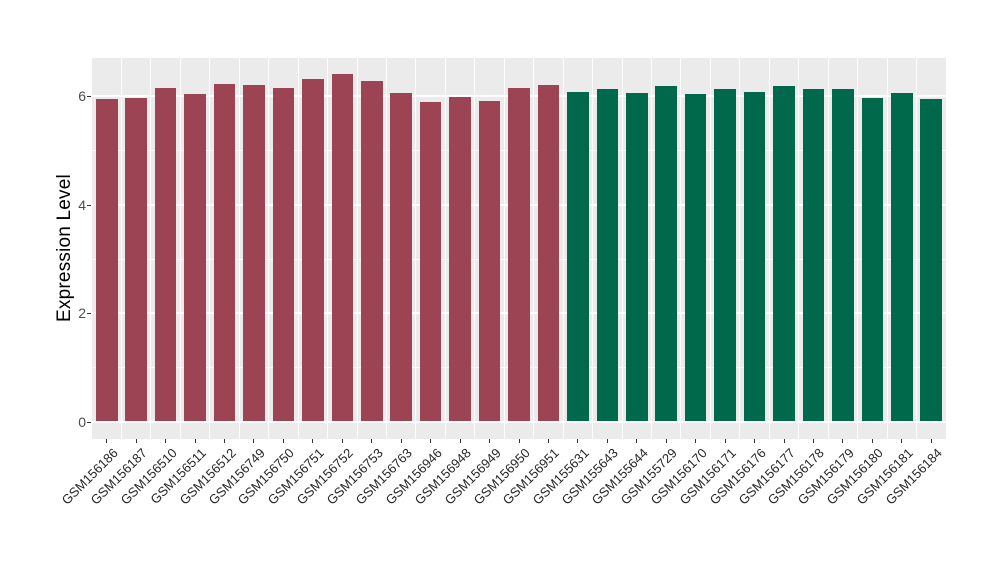 This screenshot has height=580, width=1000. What do you see at coordinates (519, 421) in the screenshot?
I see `gridline-major` at bounding box center [519, 421].